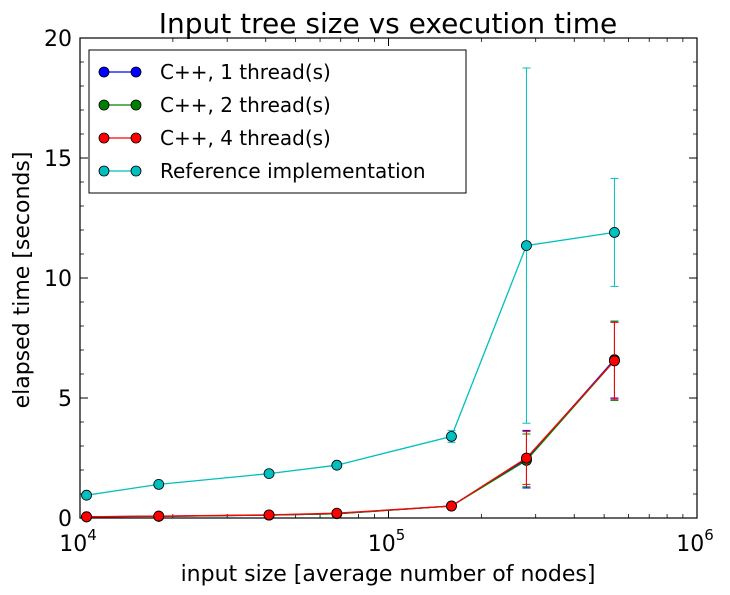  What do you see at coordinates (22, 280) in the screenshot?
I see `y-axis-label: elapsed time [seconds]` at bounding box center [22, 280].